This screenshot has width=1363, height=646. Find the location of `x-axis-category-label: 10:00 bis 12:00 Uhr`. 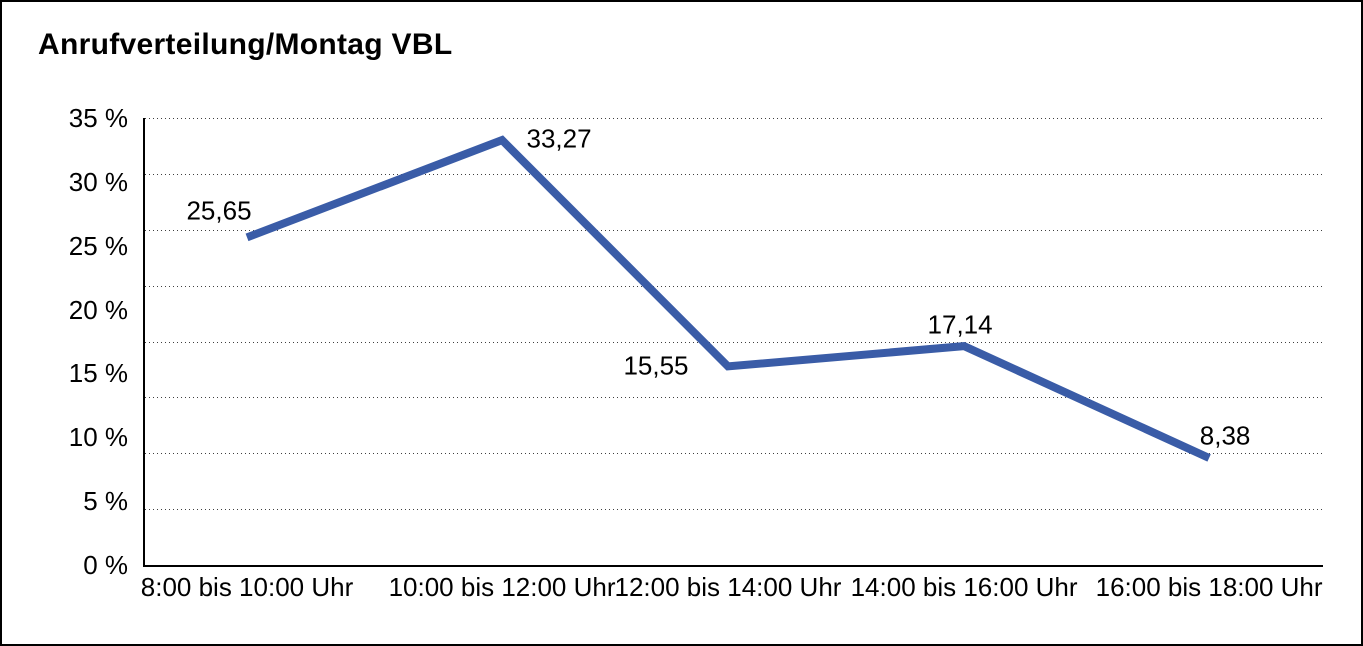

x-axis-category-label: 10:00 bis 12:00 Uhr is located at coordinates (502, 587).